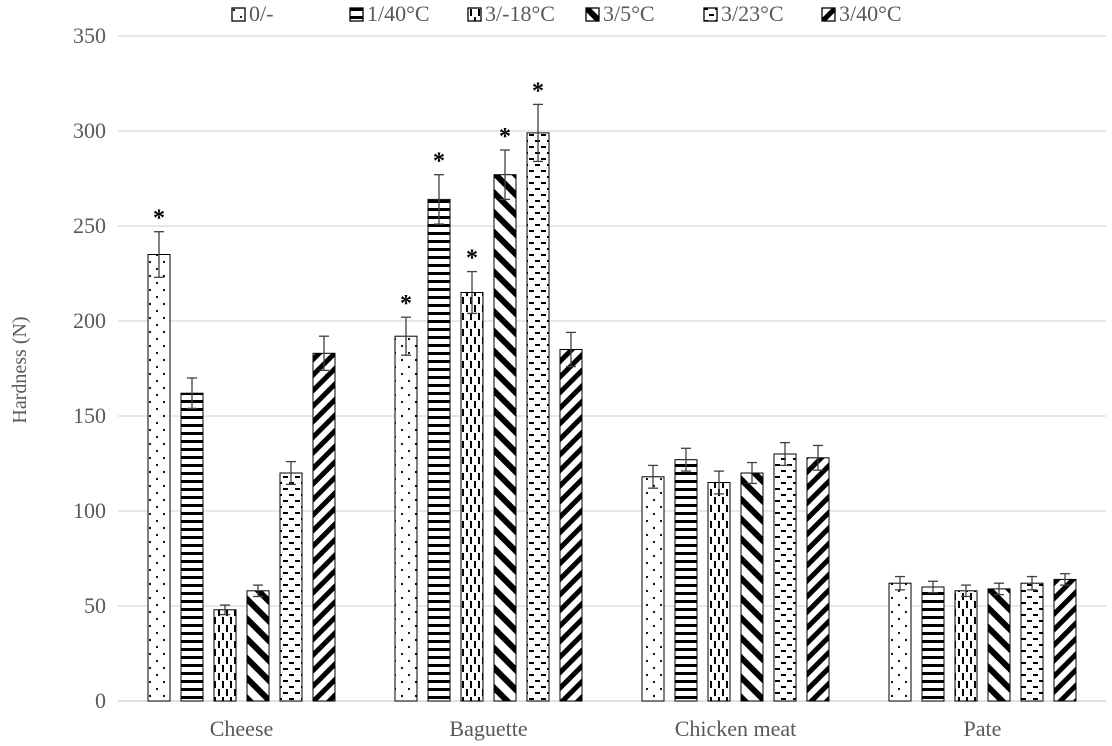 The width and height of the screenshot is (1112, 746). What do you see at coordinates (89, 225) in the screenshot?
I see `y-tick-label: 250` at bounding box center [89, 225].